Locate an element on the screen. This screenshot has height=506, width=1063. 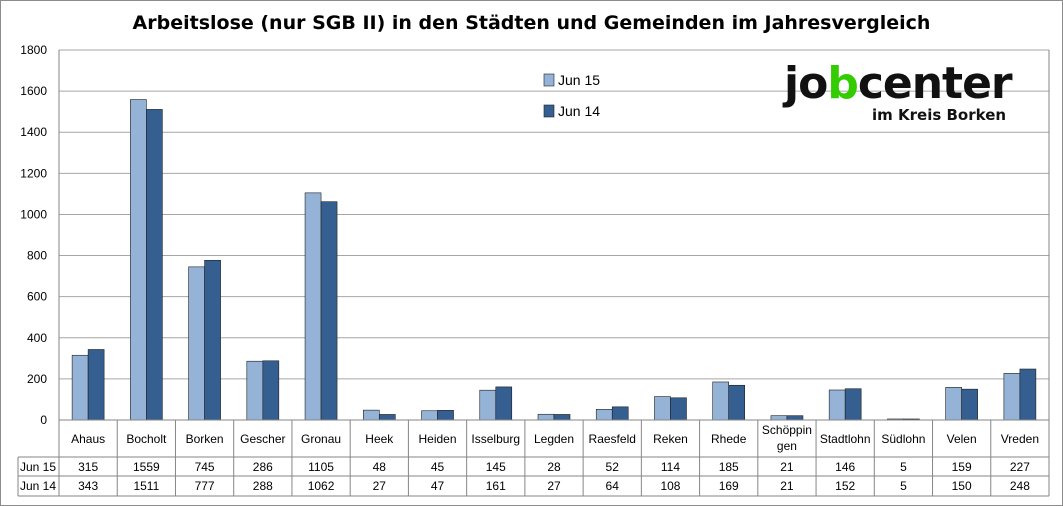
table-cell-value: 288 is located at coordinates (263, 486).